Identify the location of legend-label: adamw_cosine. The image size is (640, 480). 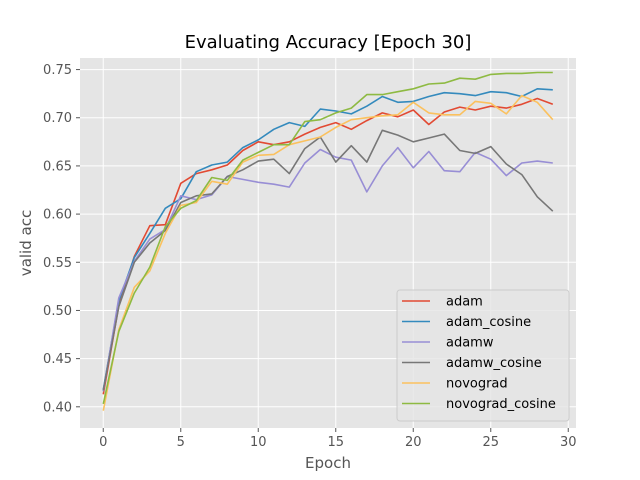
(494, 363).